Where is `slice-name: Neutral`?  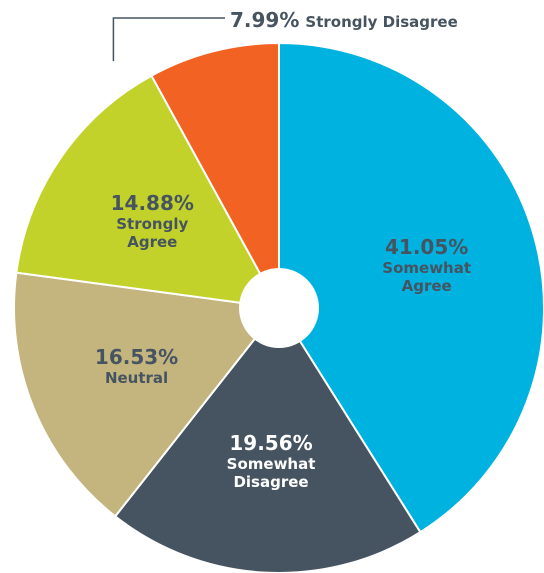 slice-name: Neutral is located at coordinates (136, 377).